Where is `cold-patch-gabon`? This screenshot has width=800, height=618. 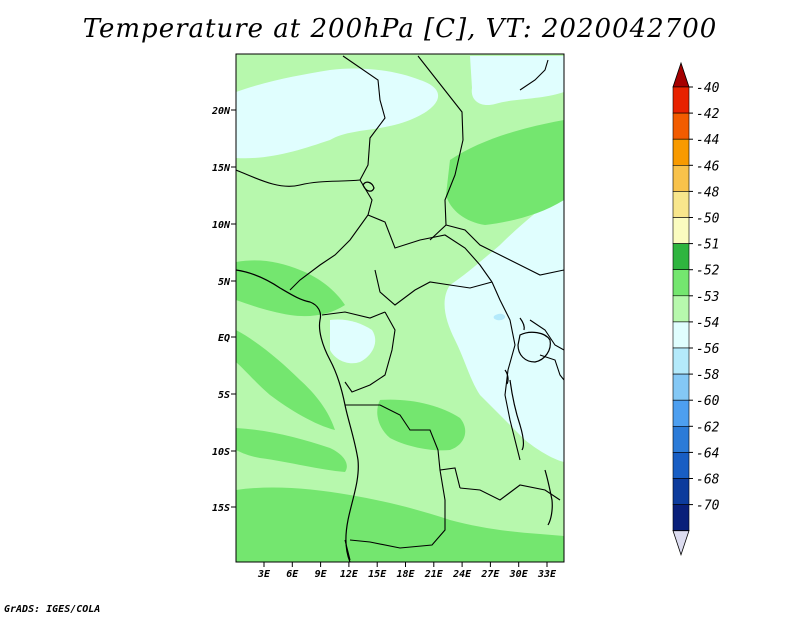
cold-patch-gabon is located at coordinates (353, 341).